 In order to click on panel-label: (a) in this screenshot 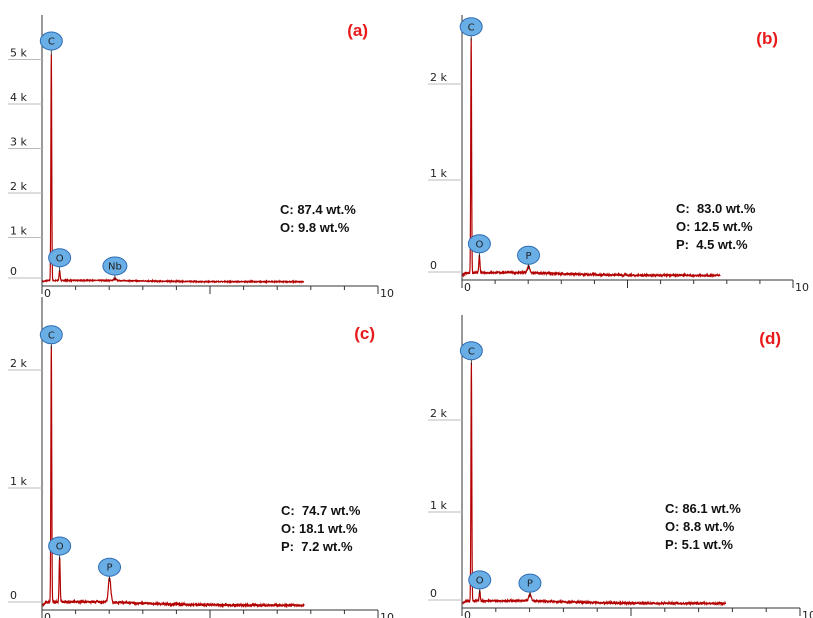, I will do `click(357, 30)`.